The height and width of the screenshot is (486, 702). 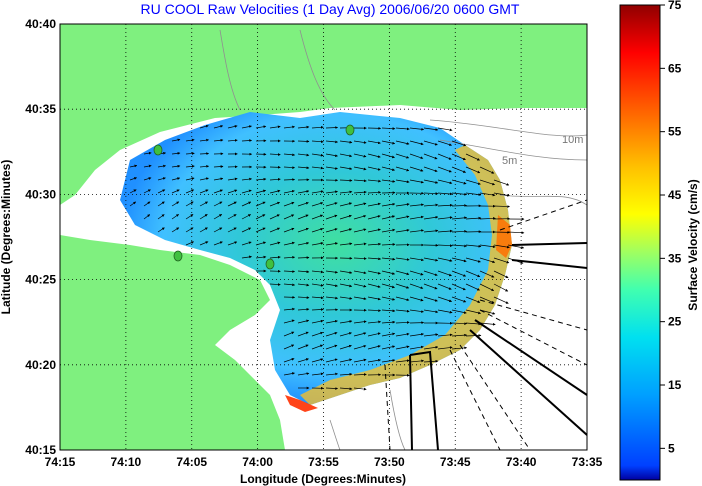 I want to click on colorbar-tick-label: 25, so click(x=675, y=322).